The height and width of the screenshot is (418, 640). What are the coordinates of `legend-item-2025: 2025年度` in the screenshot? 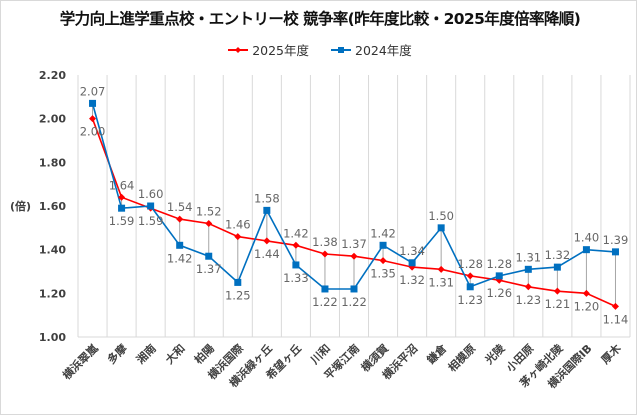 It's located at (268, 49).